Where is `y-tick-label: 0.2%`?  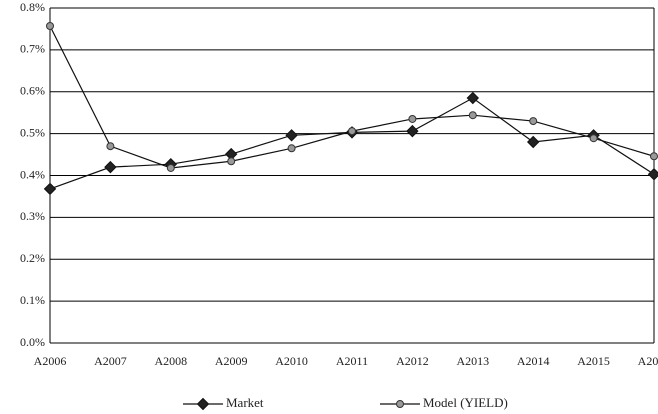 y-tick-label: 0.2% is located at coordinates (32, 258).